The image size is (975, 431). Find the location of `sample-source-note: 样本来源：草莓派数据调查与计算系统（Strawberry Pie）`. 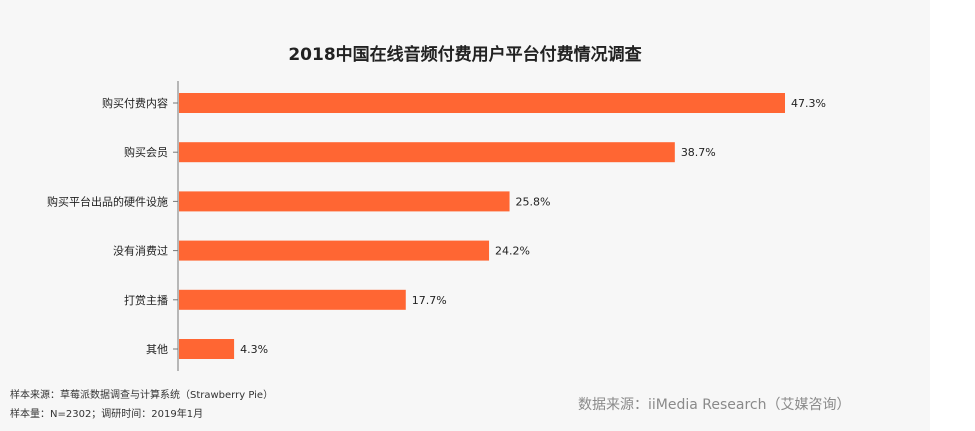

sample-source-note: 样本来源：草莓派数据调查与计算系统（Strawberry Pie） is located at coordinates (142, 395).